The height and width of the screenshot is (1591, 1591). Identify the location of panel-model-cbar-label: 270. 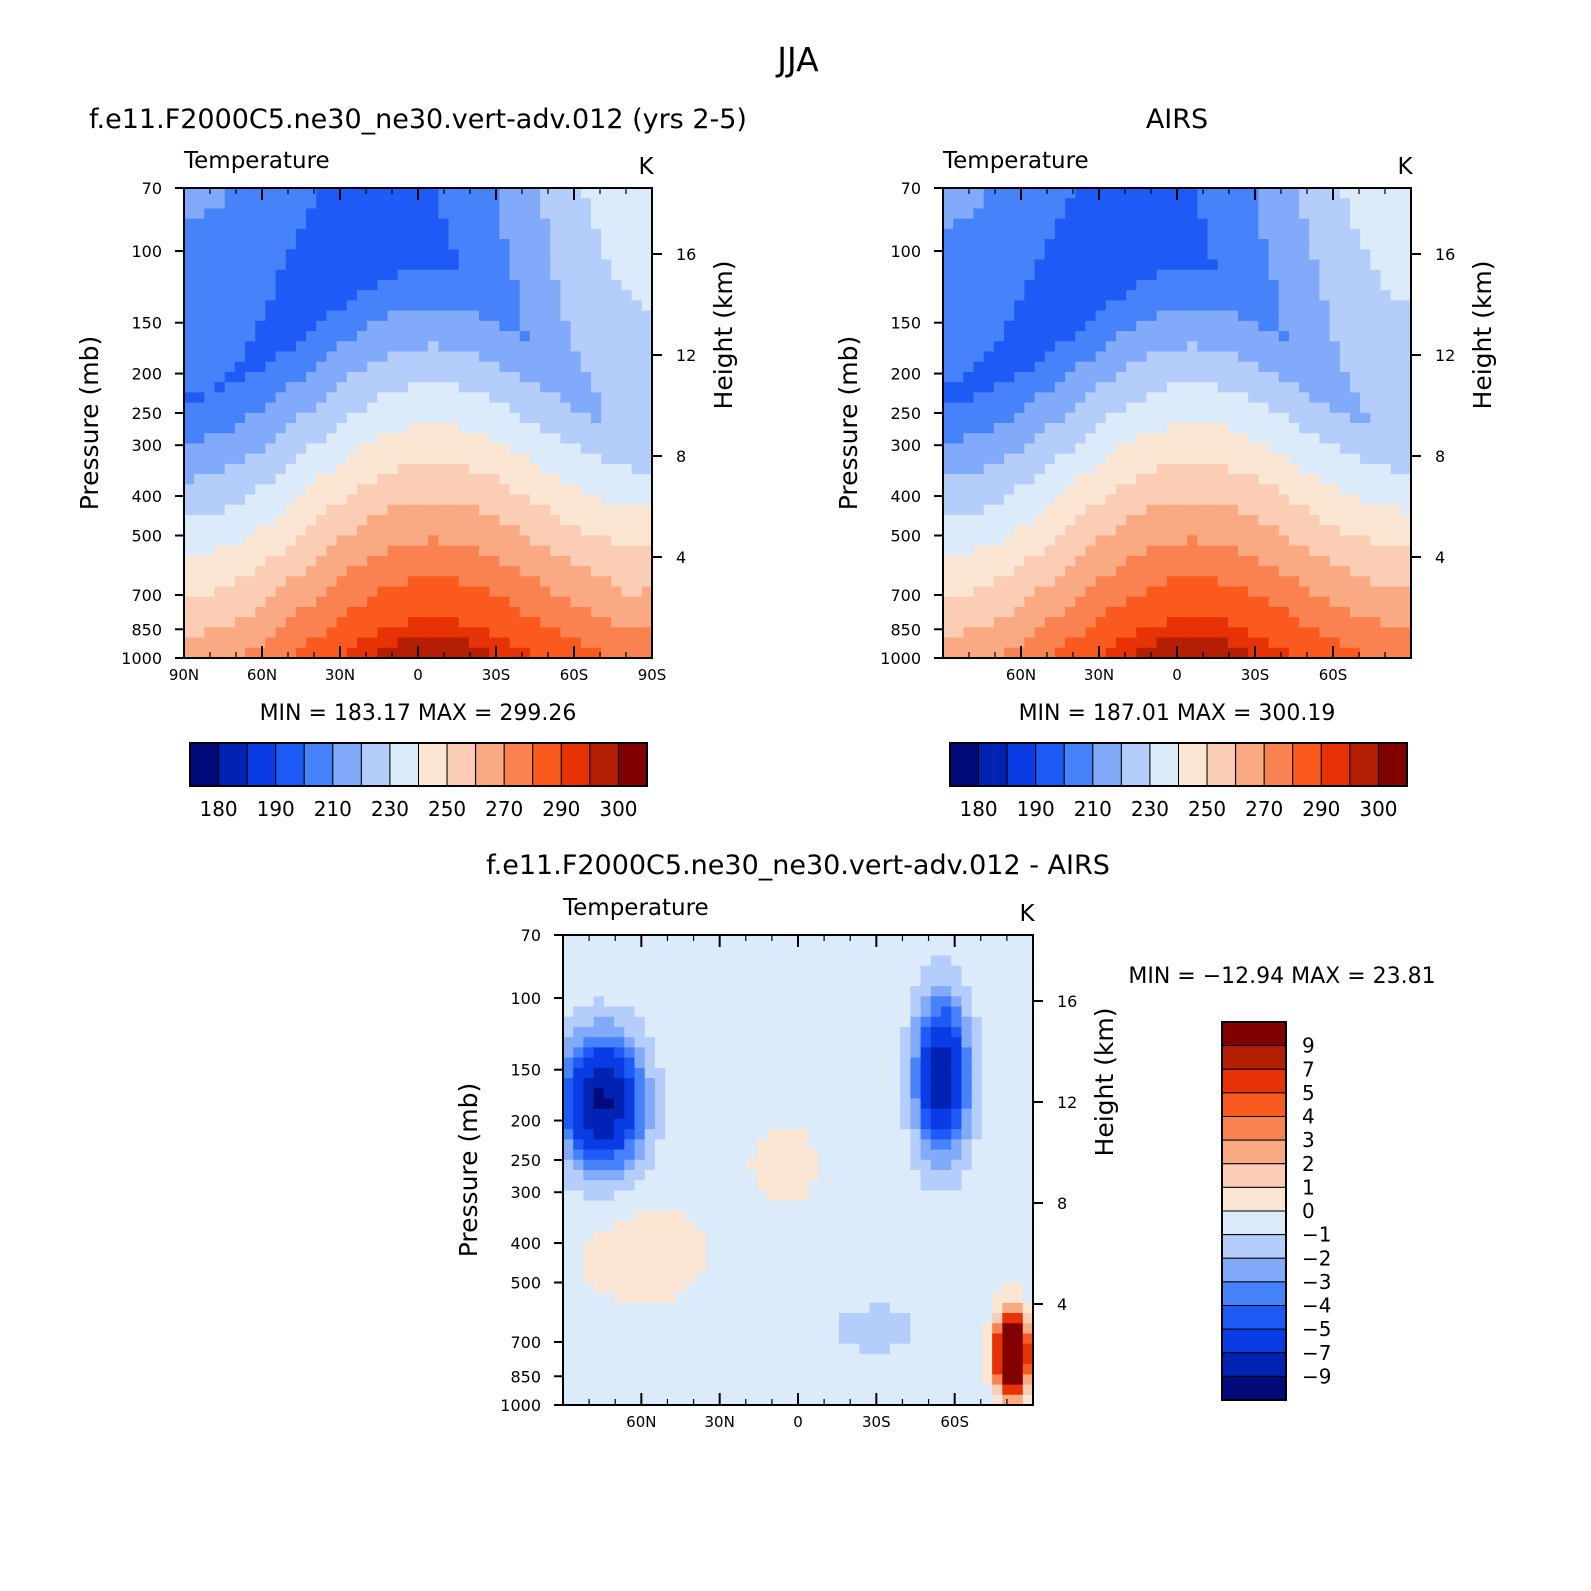
(504, 809).